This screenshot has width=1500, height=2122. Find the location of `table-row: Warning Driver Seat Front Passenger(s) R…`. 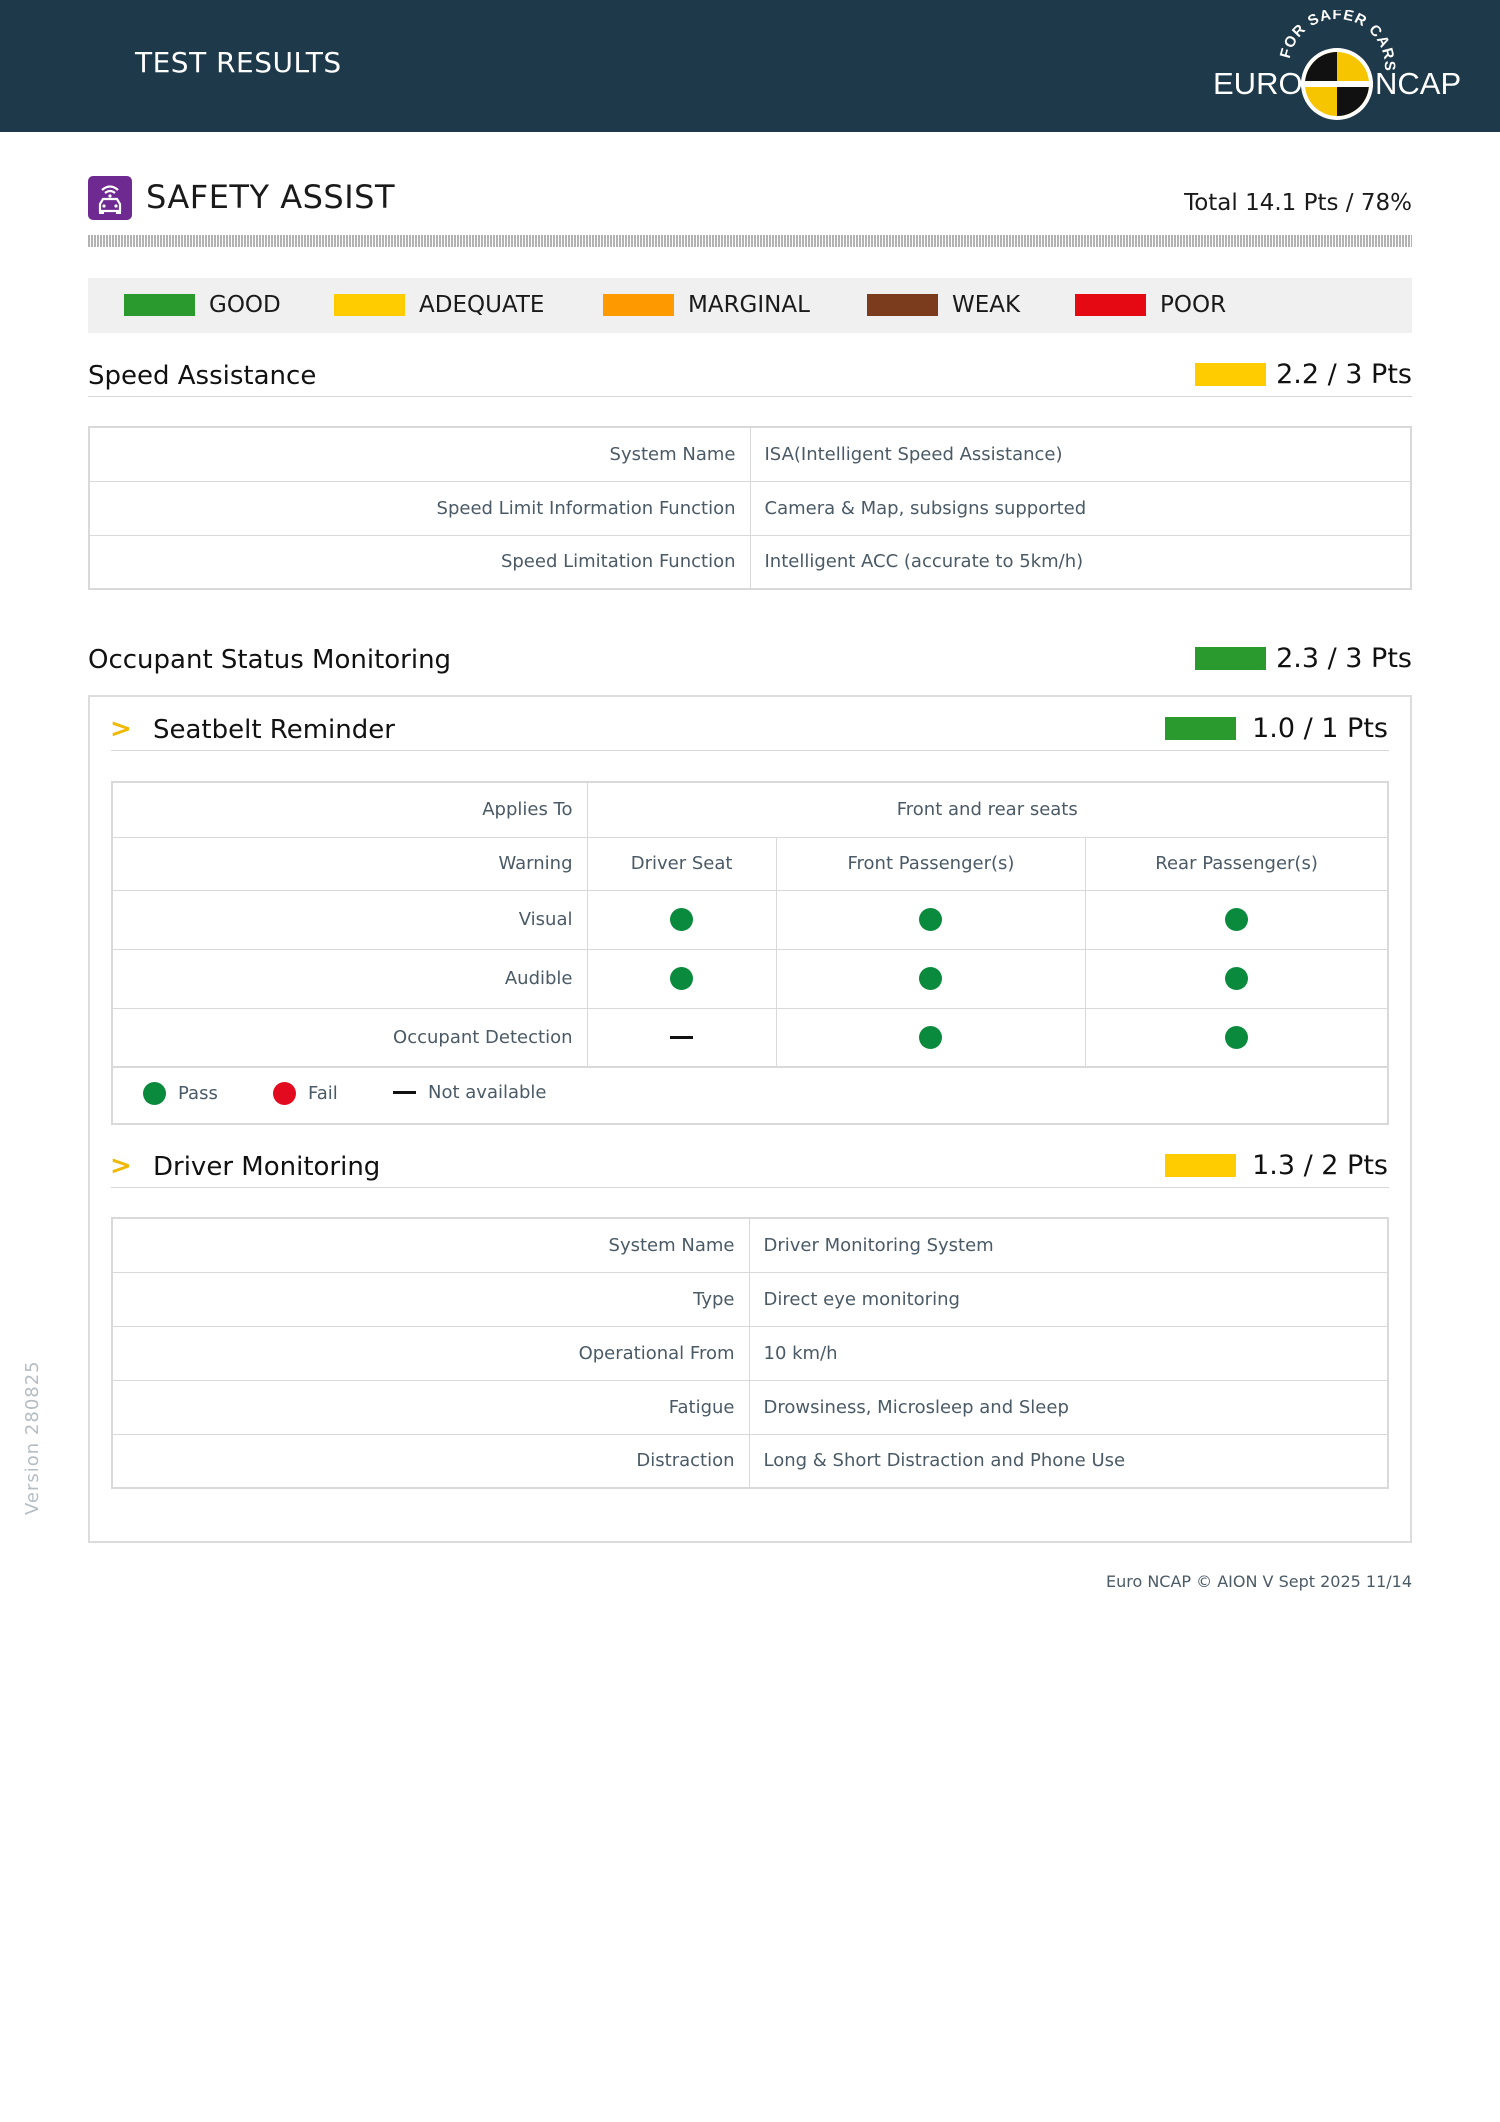

table-row: Warning Driver Seat Front Passenger(s) R… is located at coordinates (750, 863).